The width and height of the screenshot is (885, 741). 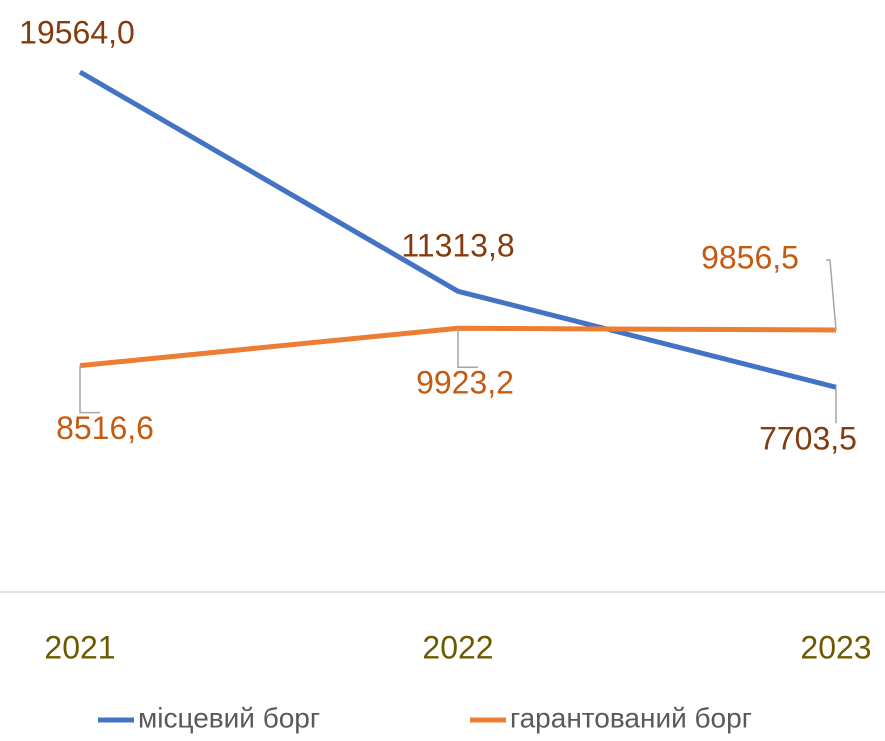 What do you see at coordinates (229, 717) in the screenshot?
I see `legend-label: місцевий борг` at bounding box center [229, 717].